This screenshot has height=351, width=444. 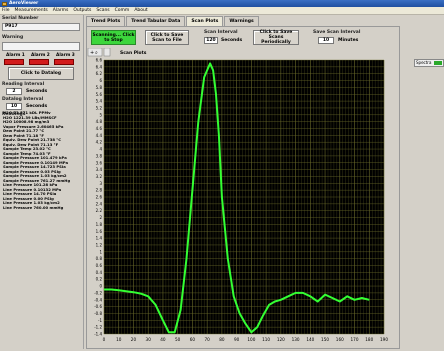 What do you see at coordinates (65, 55) in the screenshot?
I see `alarm-3-label: Alarm 3` at bounding box center [65, 55].